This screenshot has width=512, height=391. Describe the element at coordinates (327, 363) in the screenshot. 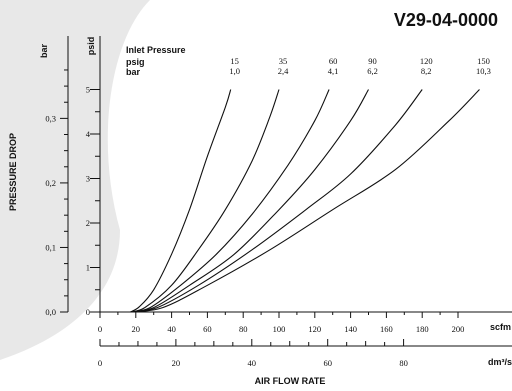

I see `dm3s-tick-label: 60` at that location.